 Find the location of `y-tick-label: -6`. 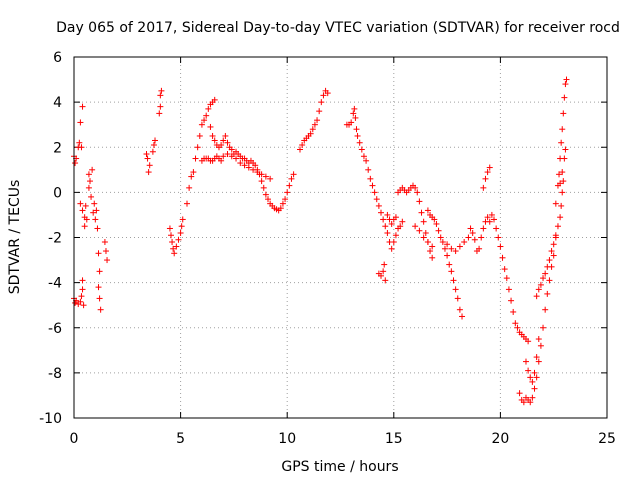

y-tick-label: -6 is located at coordinates (55, 329).